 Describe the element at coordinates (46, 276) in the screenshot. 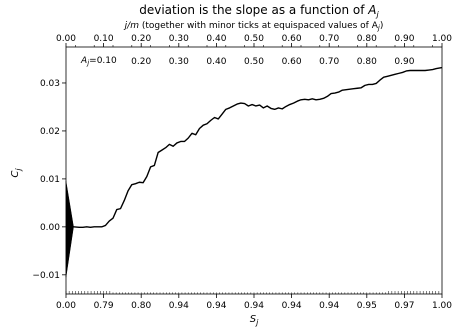

I see `y-tick-label-0: −0.01` at that location.